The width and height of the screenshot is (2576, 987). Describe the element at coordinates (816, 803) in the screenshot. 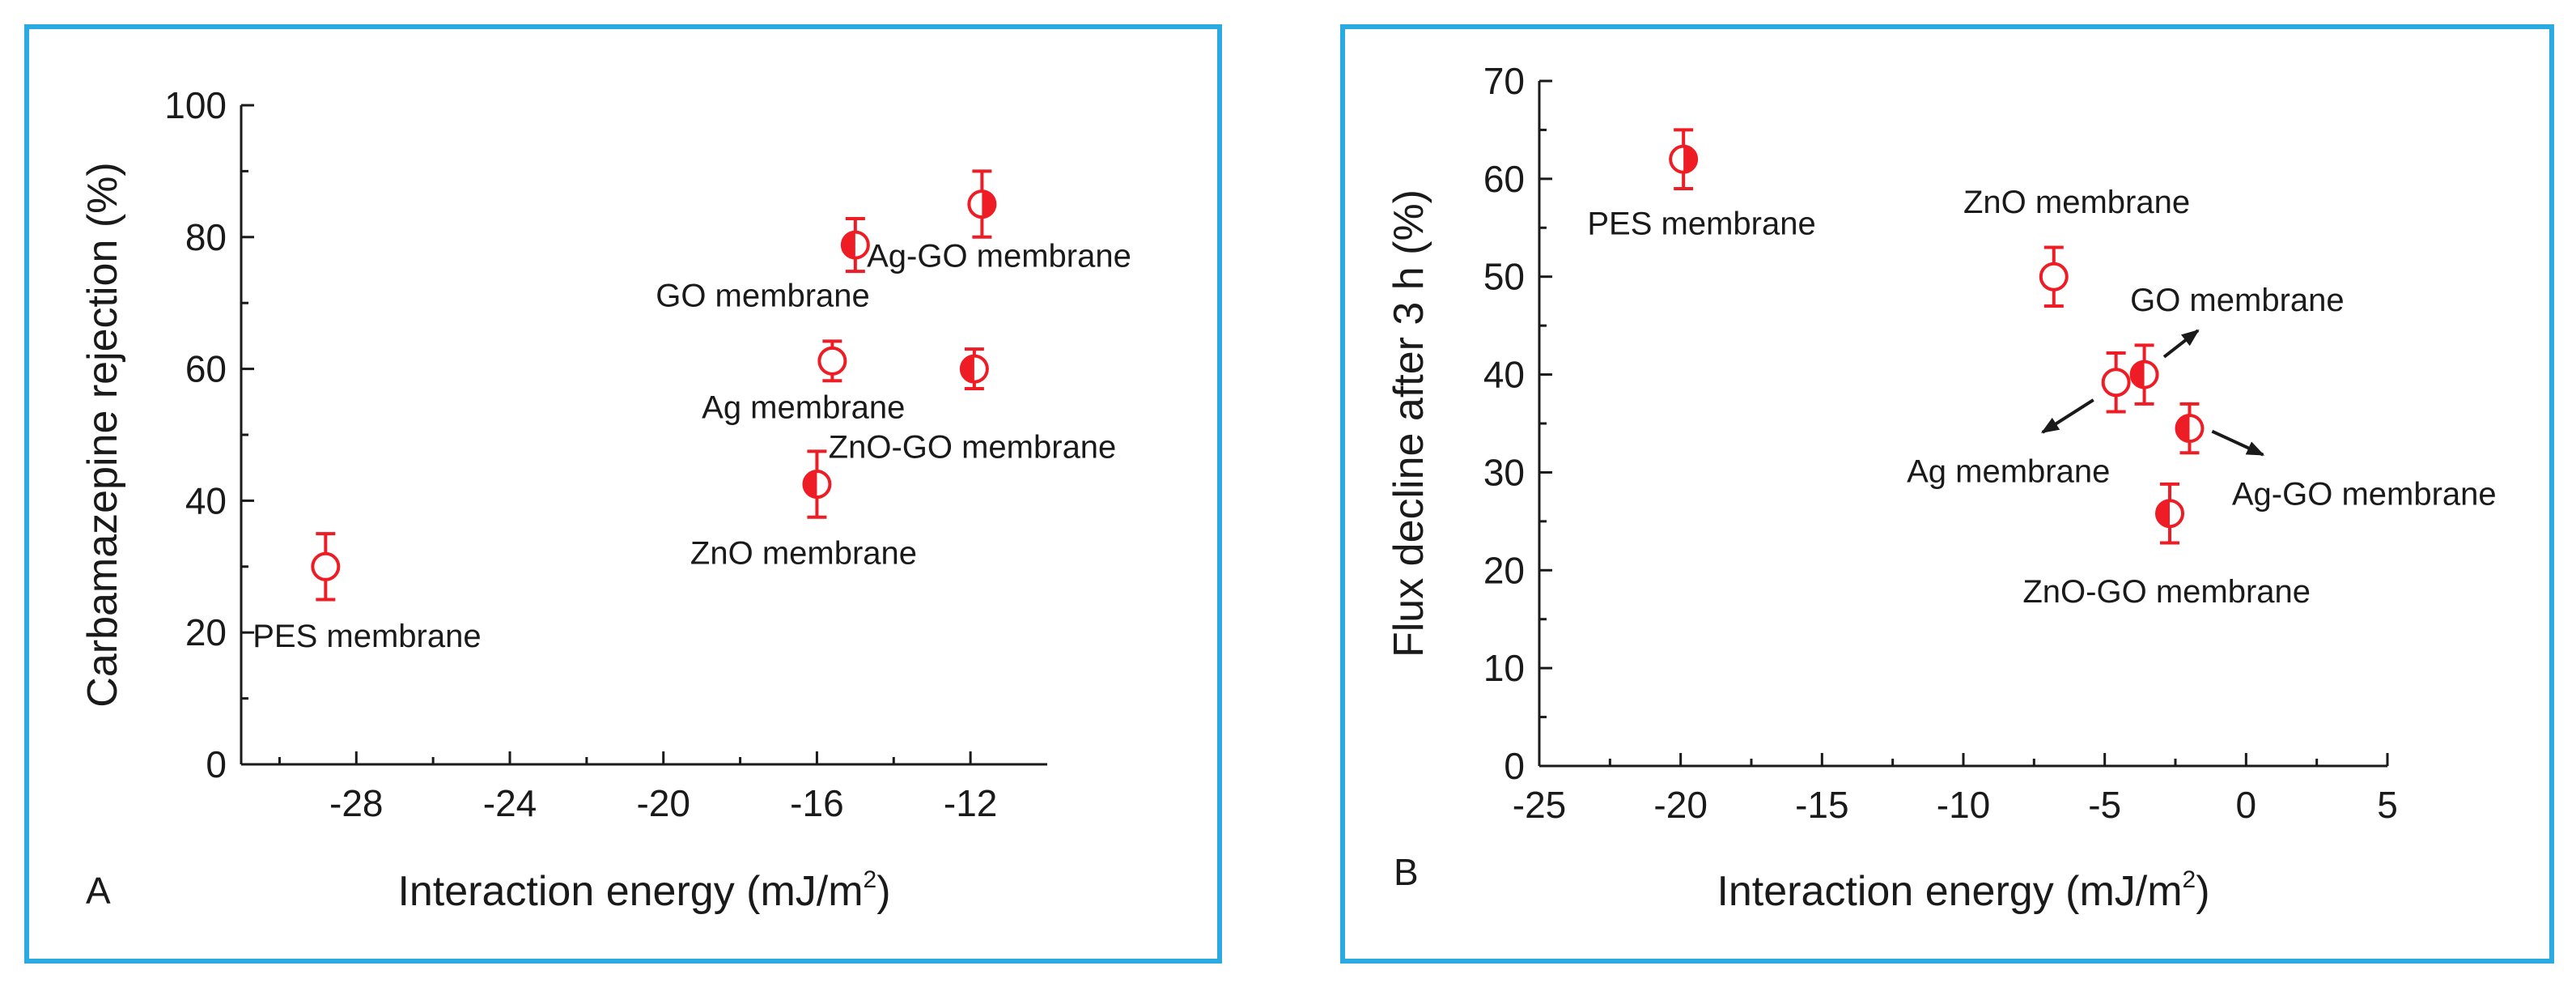

I see `x-tick-label: -16` at that location.